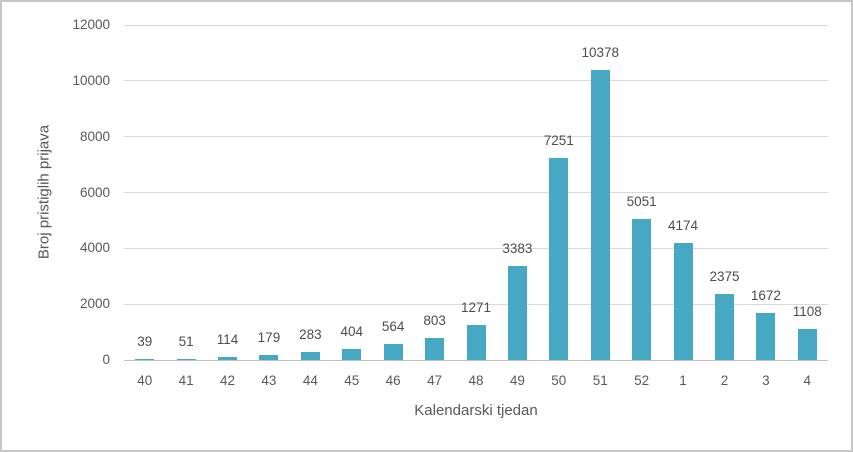 Image resolution: width=853 pixels, height=452 pixels. What do you see at coordinates (186, 341) in the screenshot?
I see `bar-value-label: 51` at bounding box center [186, 341].